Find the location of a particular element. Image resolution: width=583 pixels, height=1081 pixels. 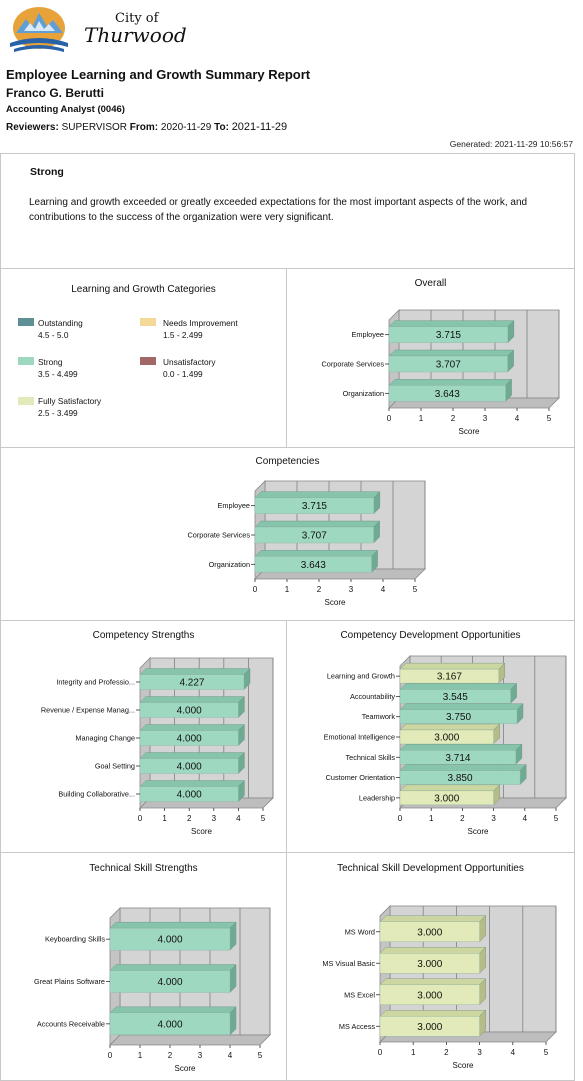

city-of-text: City of is located at coordinates (137, 18).